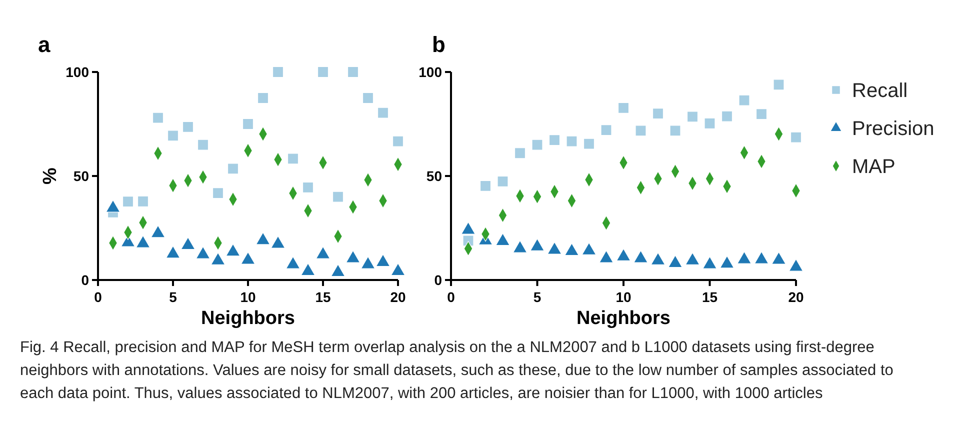  Describe the element at coordinates (880, 91) in the screenshot. I see `legend-label: Recall` at that location.